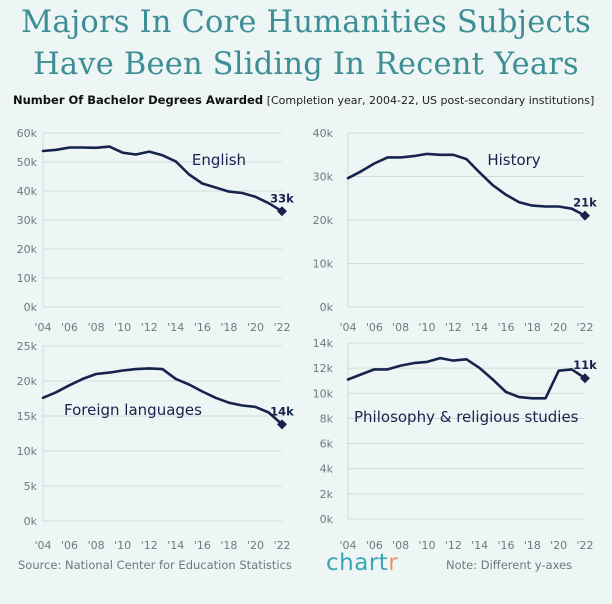 The width and height of the screenshot is (612, 604). What do you see at coordinates (532, 327) in the screenshot?
I see `history-x-tick-label: '18` at bounding box center [532, 327].